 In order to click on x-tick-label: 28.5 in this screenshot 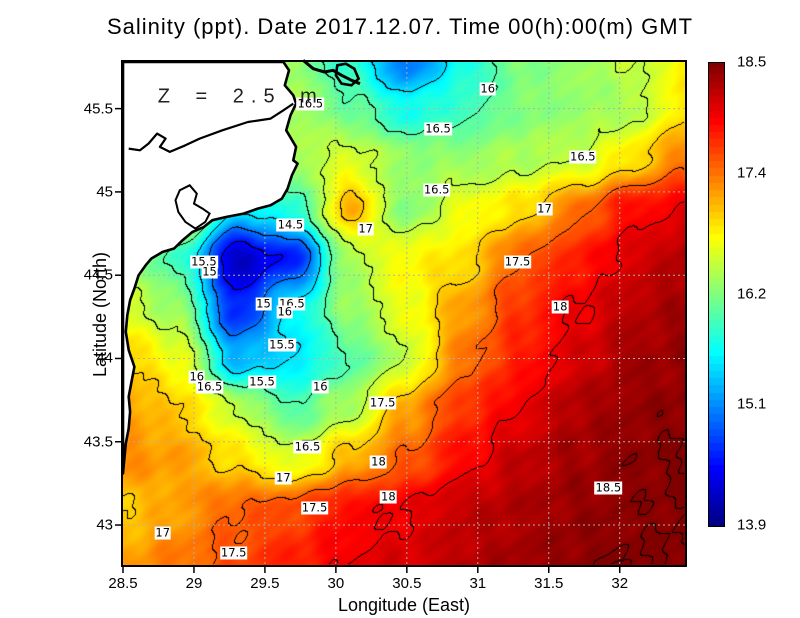, I will do `click(123, 583)`.